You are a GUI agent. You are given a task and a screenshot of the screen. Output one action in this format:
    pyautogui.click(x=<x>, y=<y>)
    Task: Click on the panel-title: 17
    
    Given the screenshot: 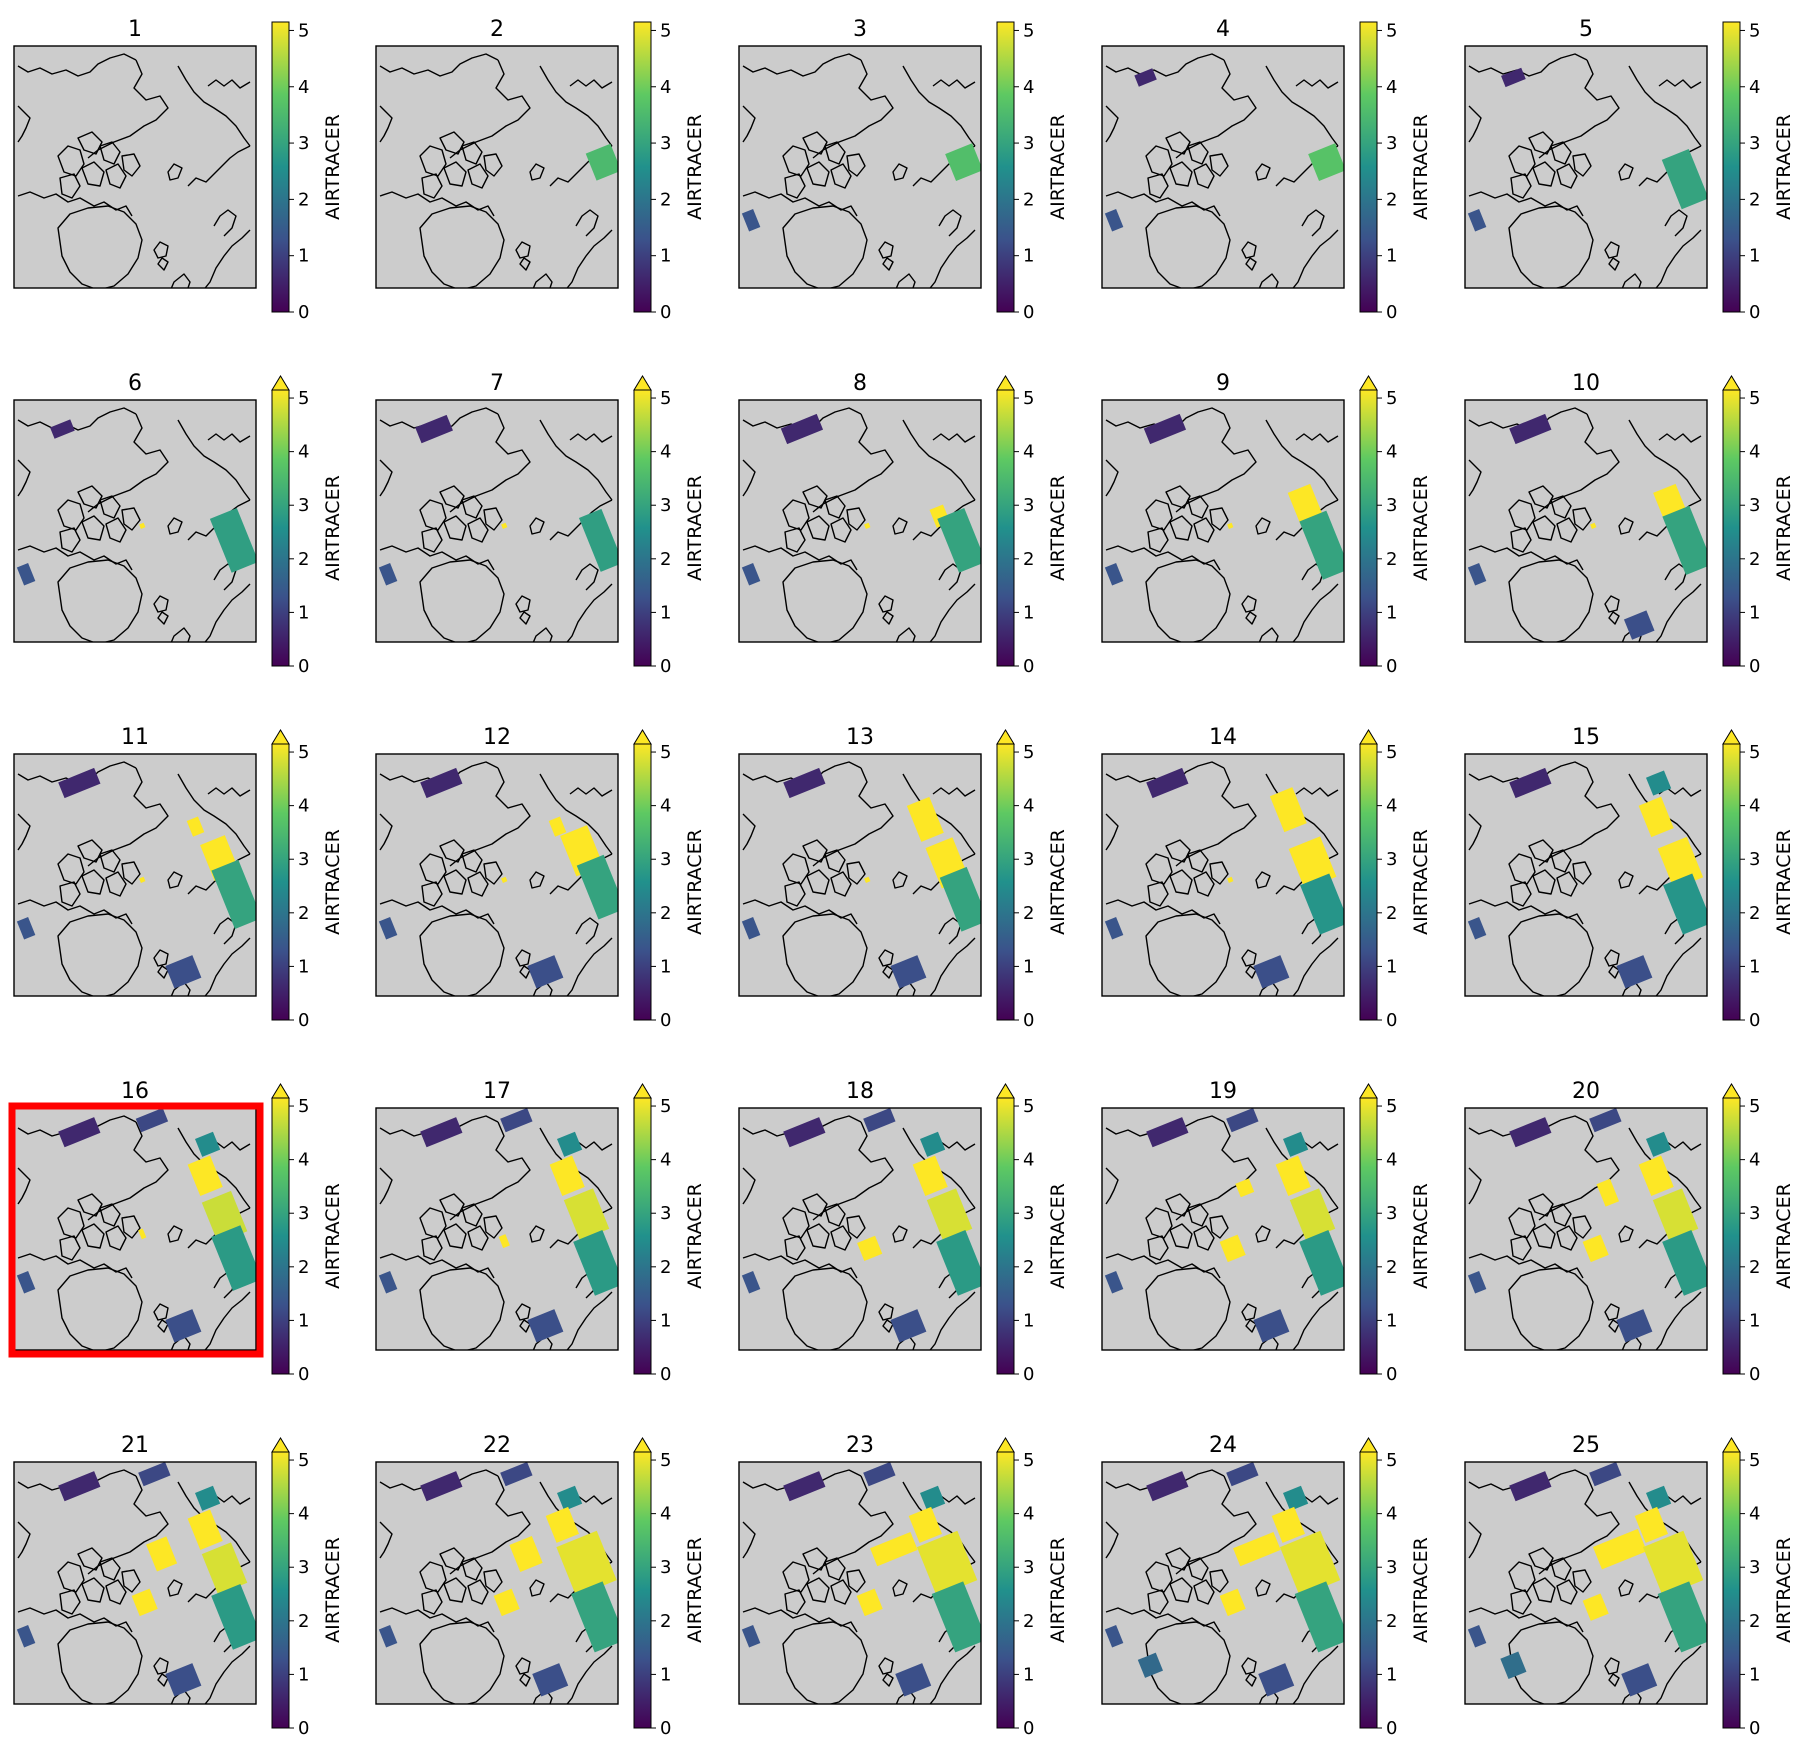 What is the action you would take?
    pyautogui.click(x=497, y=1091)
    